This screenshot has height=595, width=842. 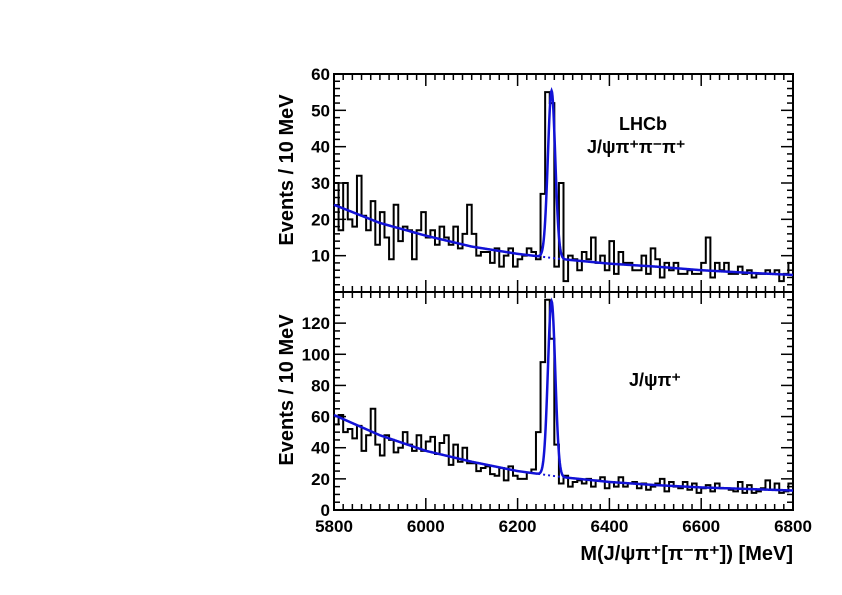 What do you see at coordinates (793, 526) in the screenshot?
I see `x-tick-label: 6800` at bounding box center [793, 526].